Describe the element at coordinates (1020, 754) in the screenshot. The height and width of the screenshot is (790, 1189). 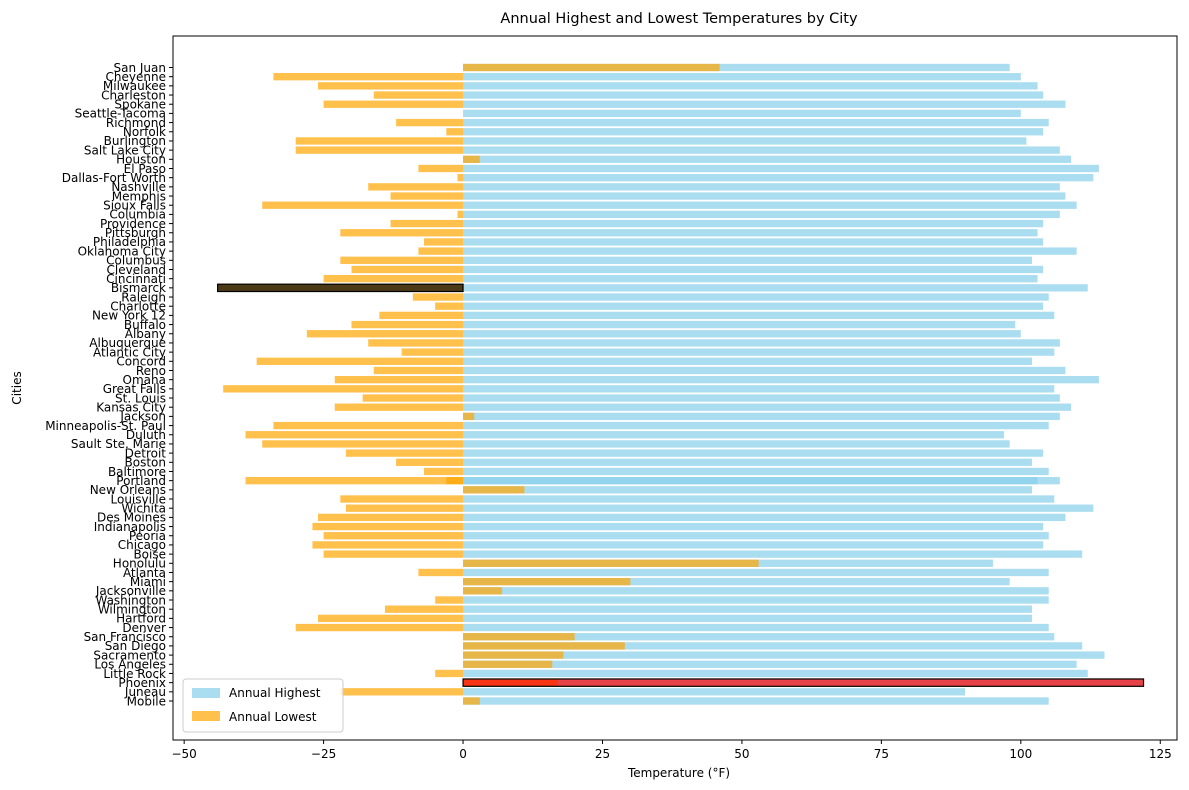
I see `x-tick-label: 100` at that location.